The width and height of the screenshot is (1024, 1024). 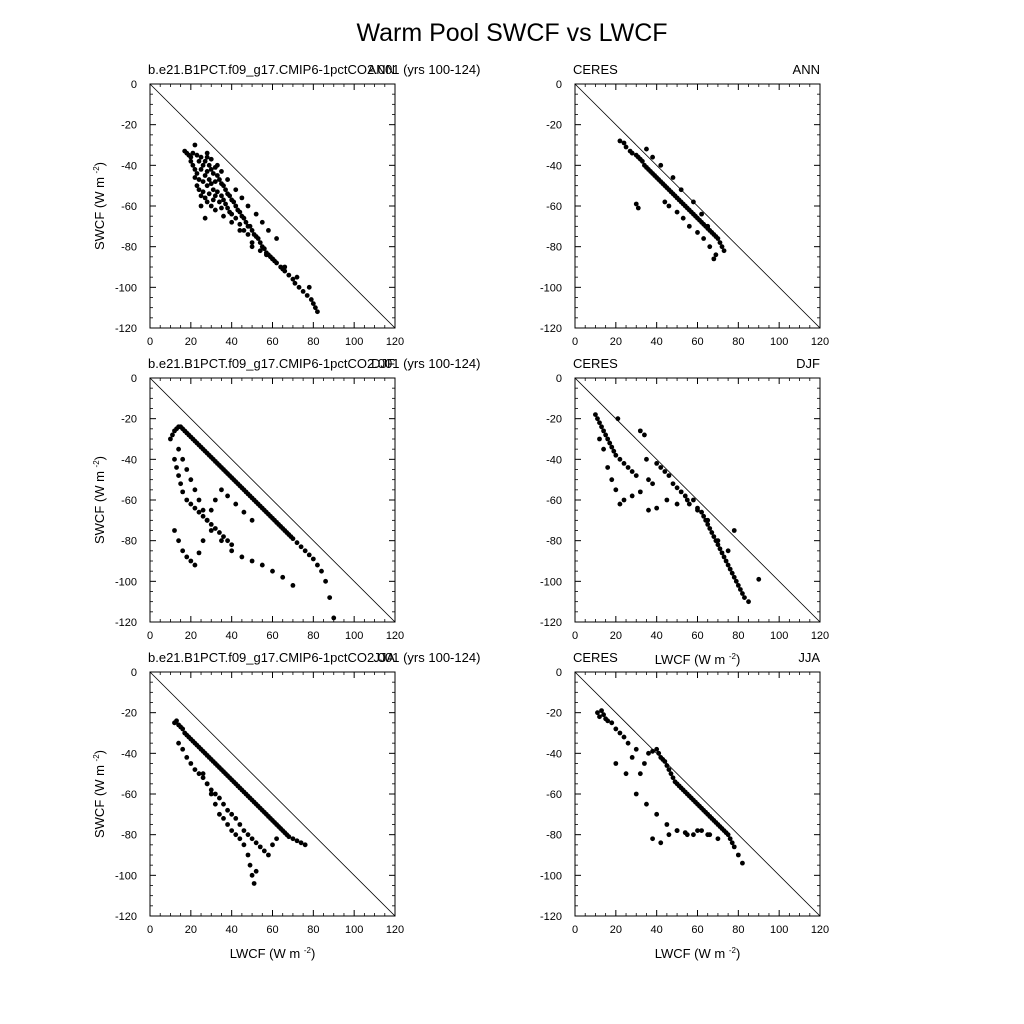 What do you see at coordinates (677, 508) in the screenshot?
I see `scatter-points` at bounding box center [677, 508].